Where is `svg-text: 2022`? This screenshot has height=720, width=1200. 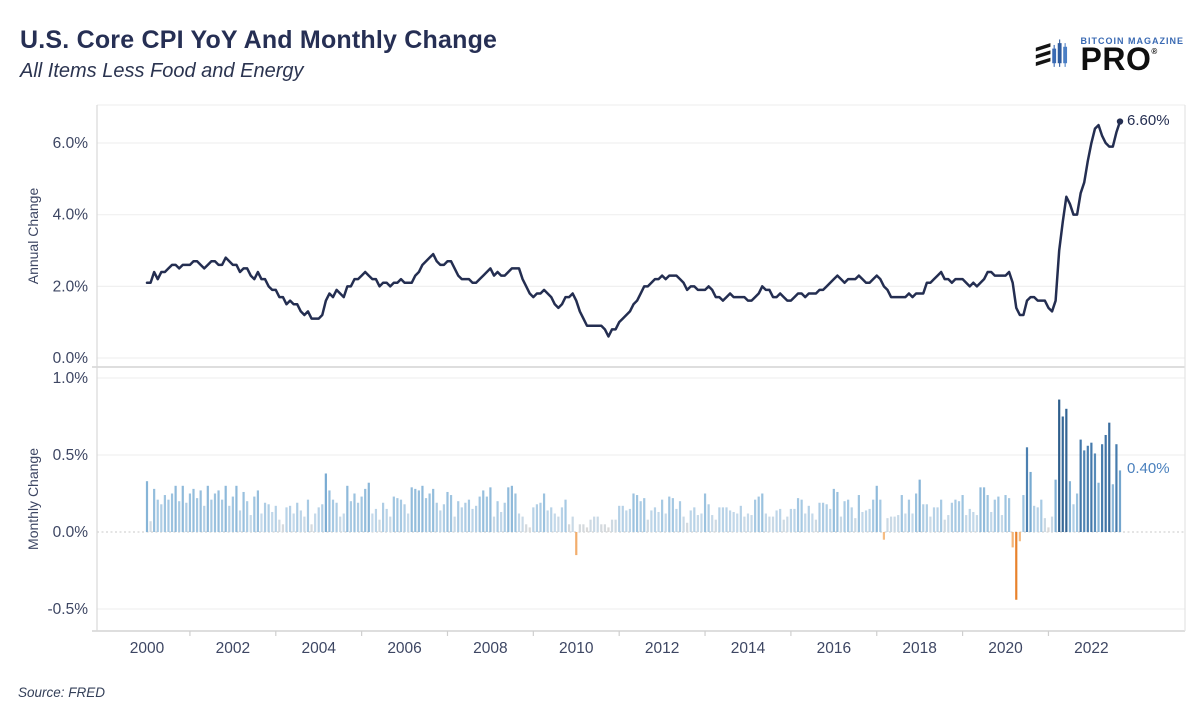
svg-text: 2022 is located at coordinates (1091, 648).